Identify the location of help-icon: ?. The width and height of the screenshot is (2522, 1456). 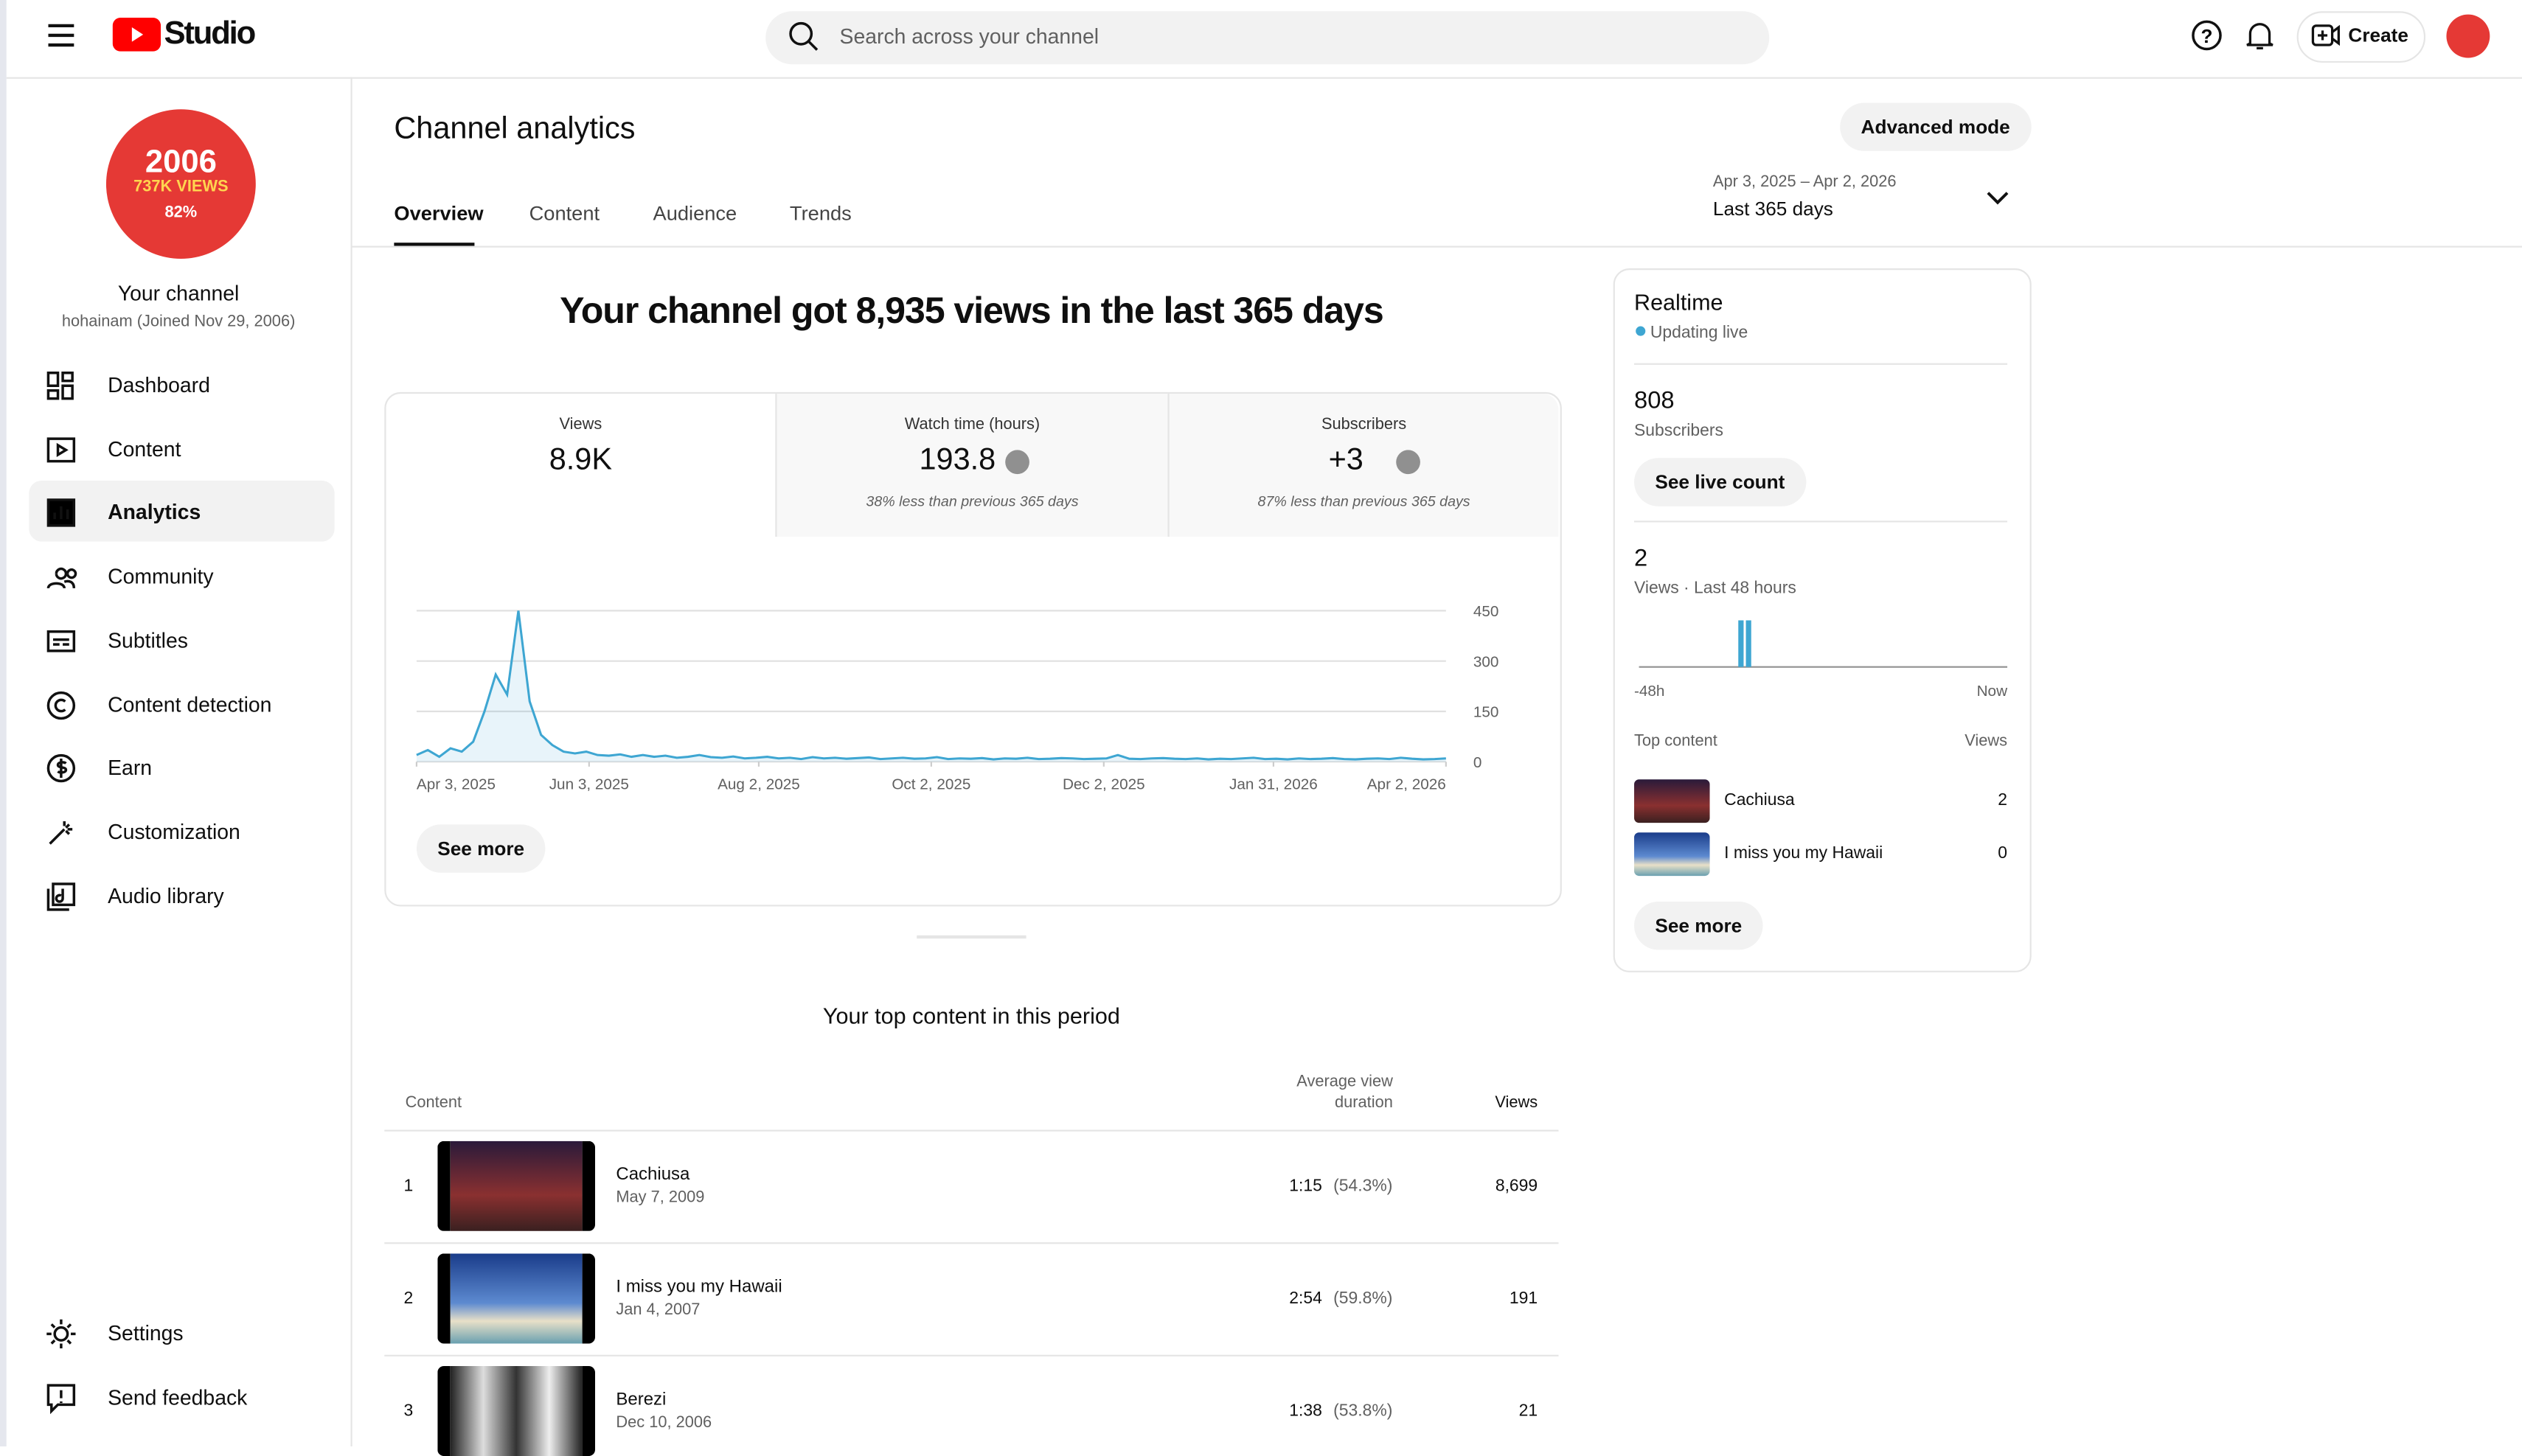
(2207, 35).